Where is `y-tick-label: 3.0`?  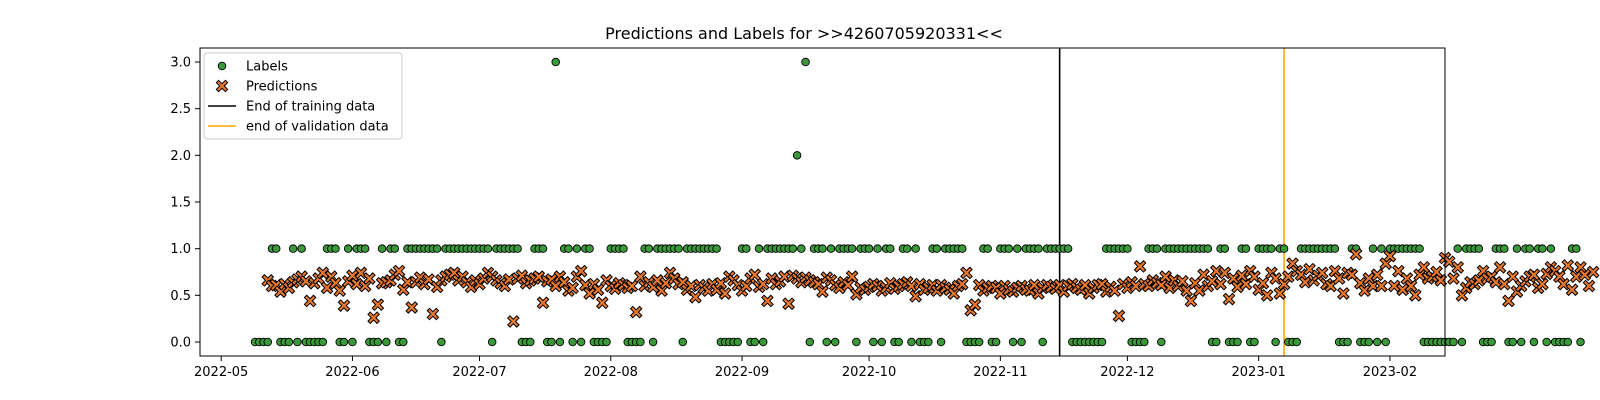 y-tick-label: 3.0 is located at coordinates (180, 63).